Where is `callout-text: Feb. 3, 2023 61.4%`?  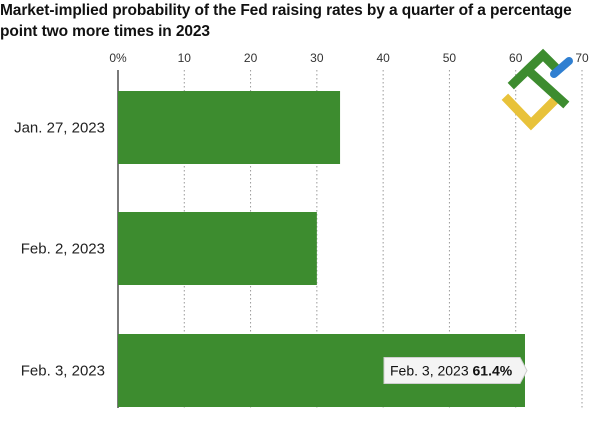
callout-text: Feb. 3, 2023 61.4% is located at coordinates (451, 371).